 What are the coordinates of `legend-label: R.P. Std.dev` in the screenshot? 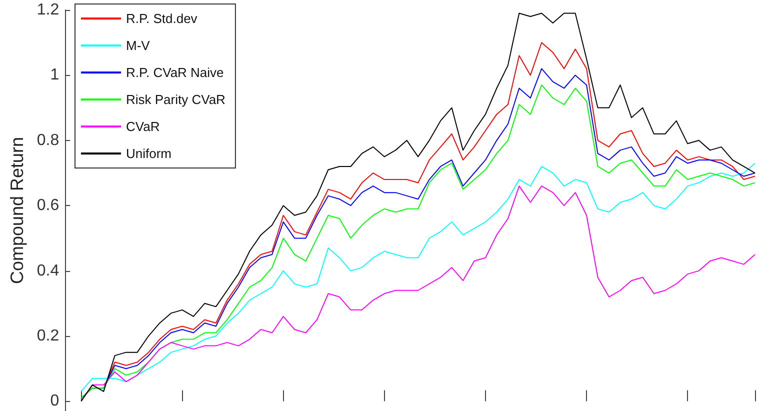 It's located at (162, 18).